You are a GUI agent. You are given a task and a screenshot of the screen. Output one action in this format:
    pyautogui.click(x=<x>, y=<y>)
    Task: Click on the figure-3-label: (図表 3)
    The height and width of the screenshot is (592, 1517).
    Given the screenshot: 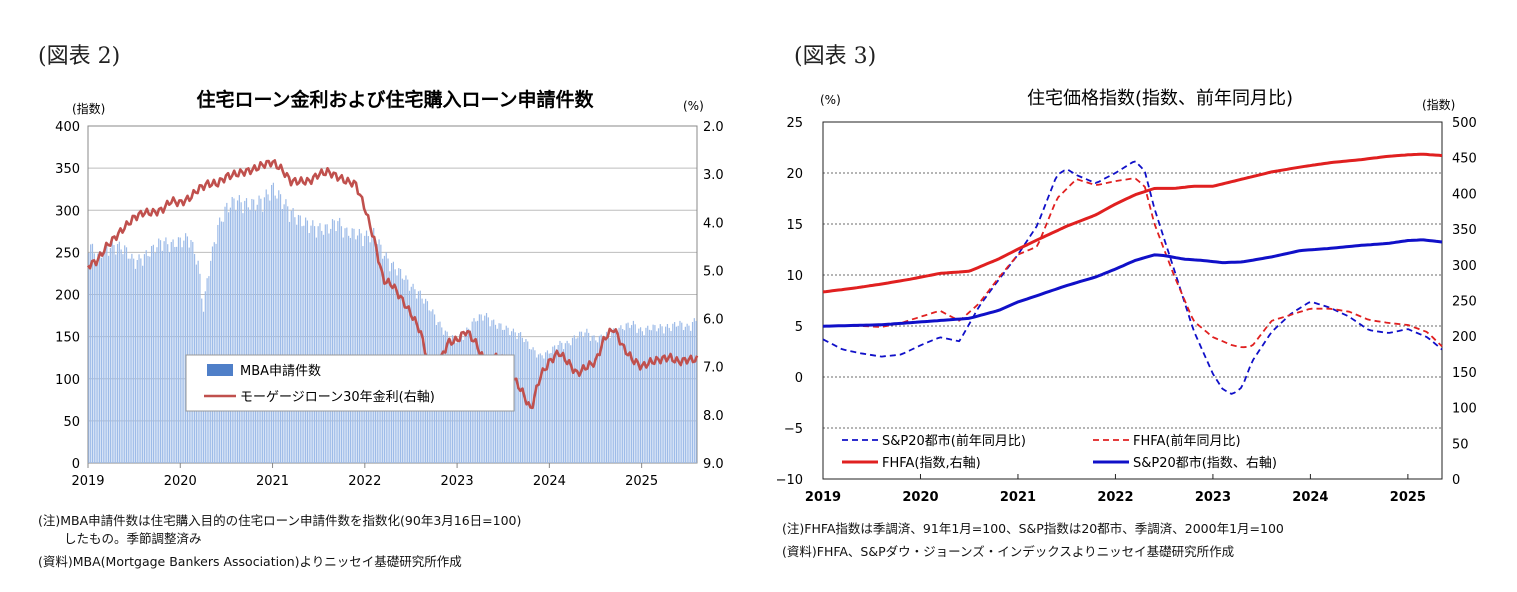 What is the action you would take?
    pyautogui.click(x=835, y=56)
    